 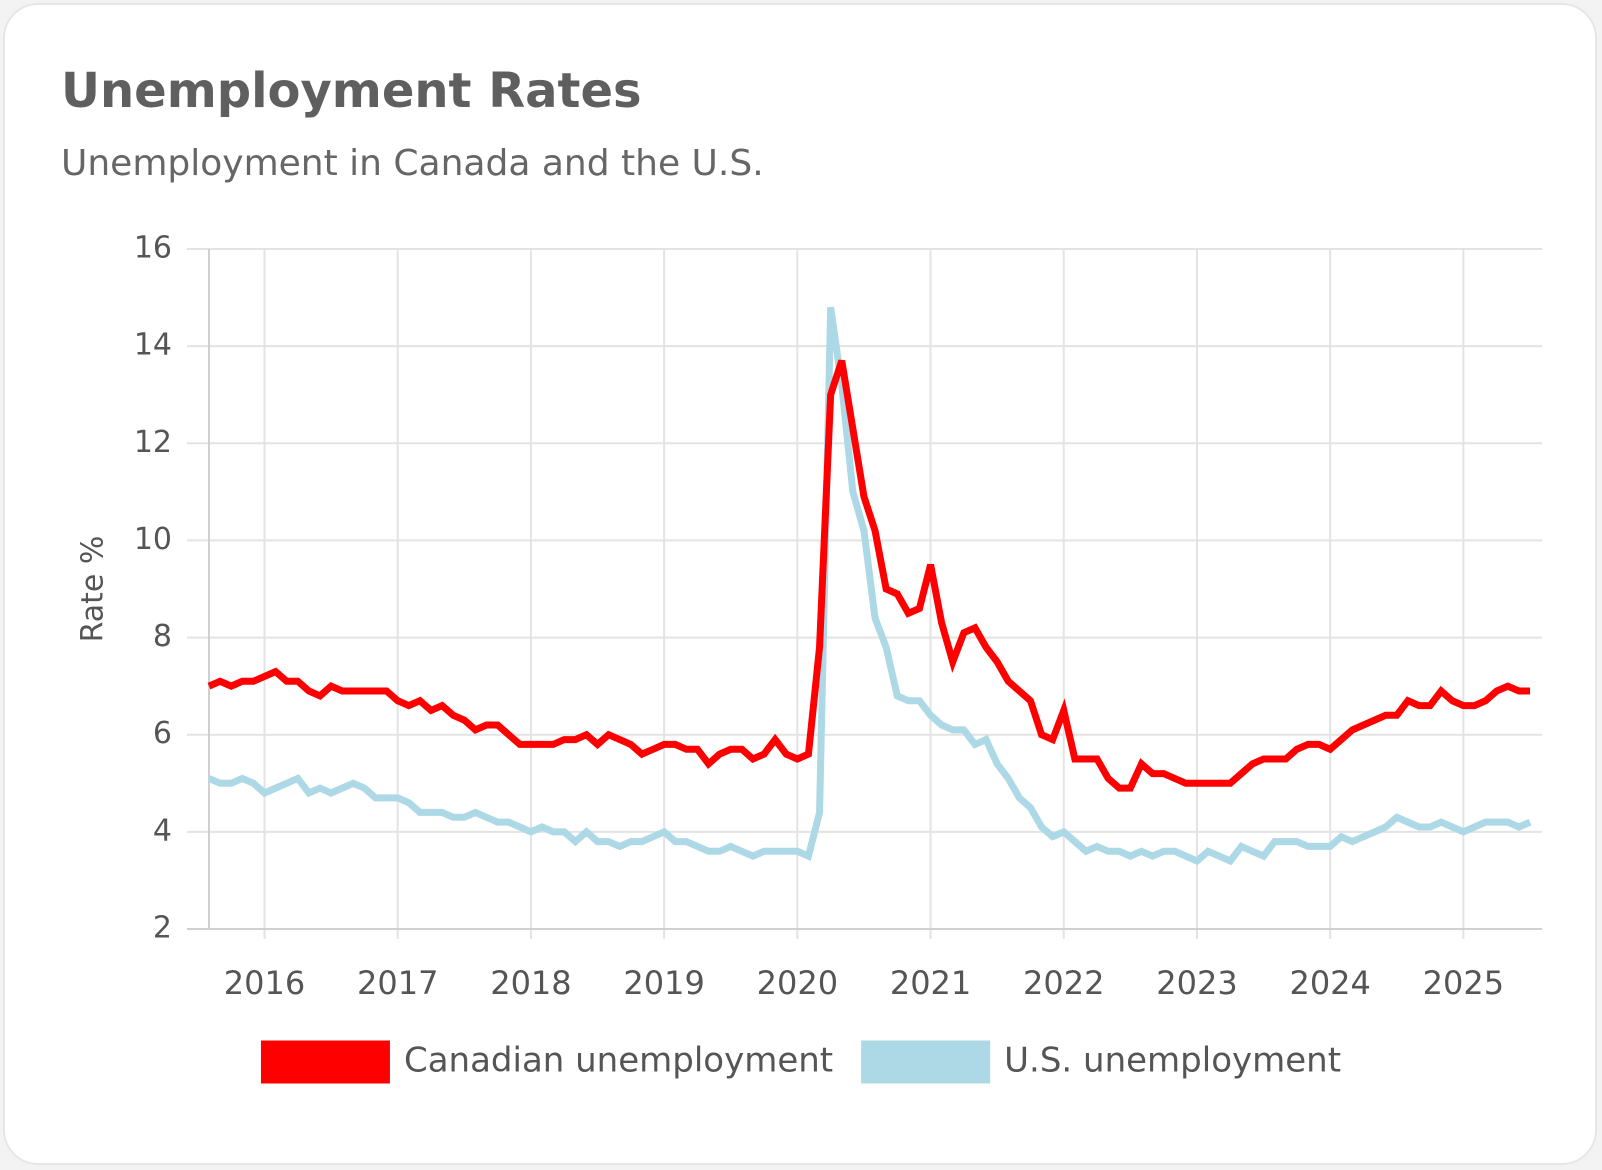 I want to click on chart-title: Unemployment Rates, so click(x=351, y=91).